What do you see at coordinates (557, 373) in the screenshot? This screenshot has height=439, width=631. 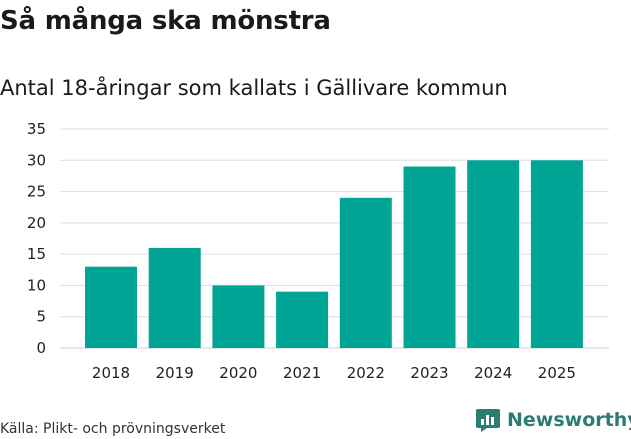 I see `x-tick-label-2025: 2025` at bounding box center [557, 373].